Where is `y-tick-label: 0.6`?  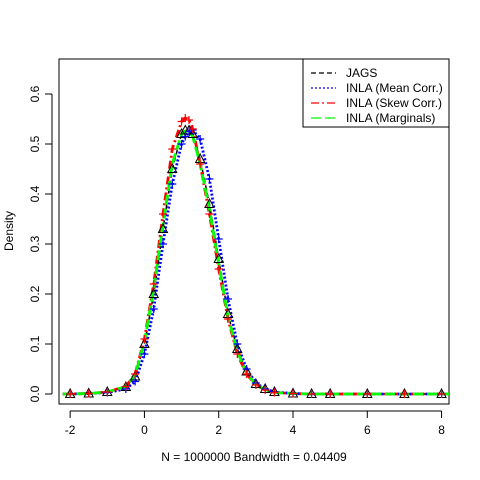 y-tick-label: 0.6 is located at coordinates (35, 93).